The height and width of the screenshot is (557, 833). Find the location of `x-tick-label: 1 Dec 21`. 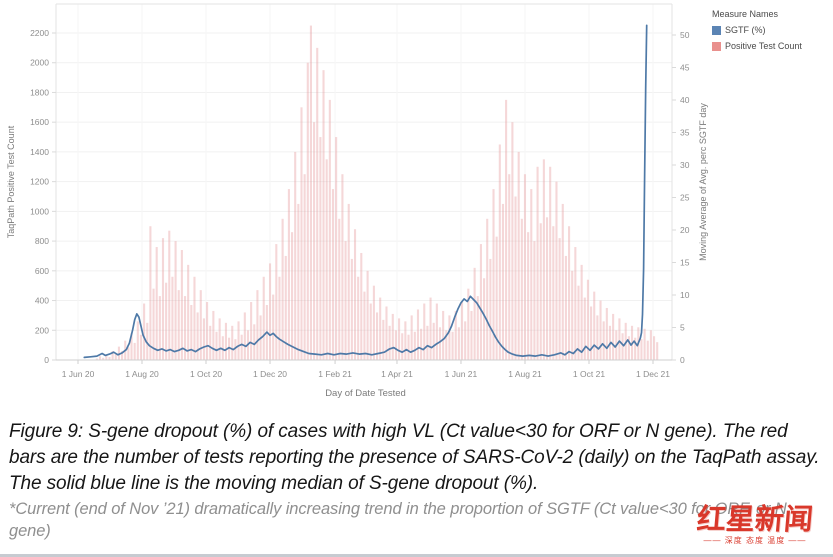

x-tick-label: 1 Dec 21 is located at coordinates (653, 374).